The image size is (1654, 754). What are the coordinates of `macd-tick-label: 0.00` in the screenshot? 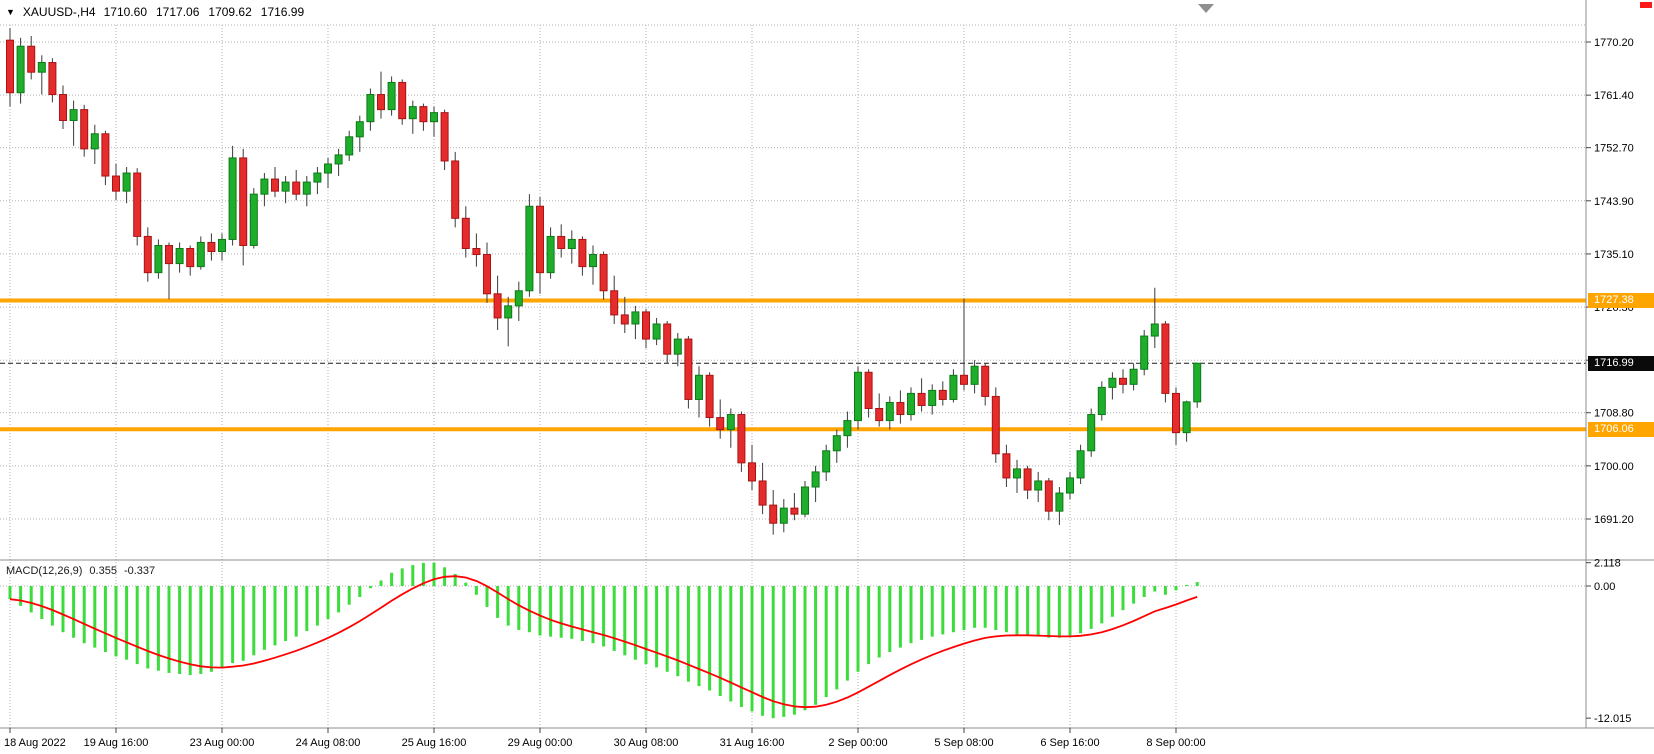 It's located at (1604, 587).